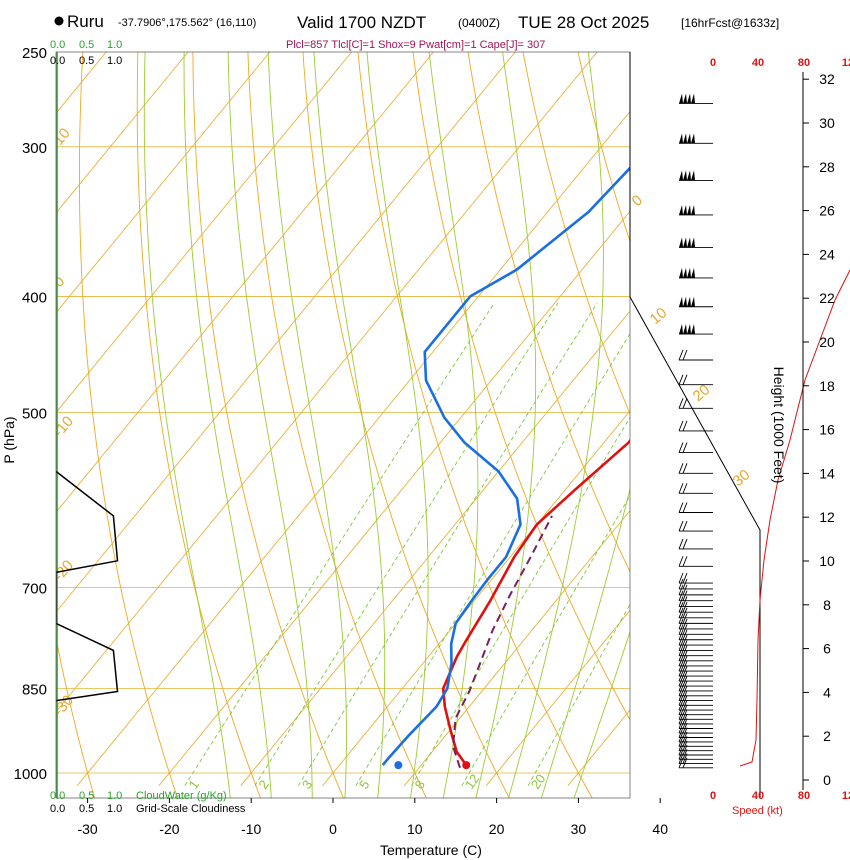 The width and height of the screenshot is (850, 860). I want to click on height-tick-label: 2, so click(827, 736).